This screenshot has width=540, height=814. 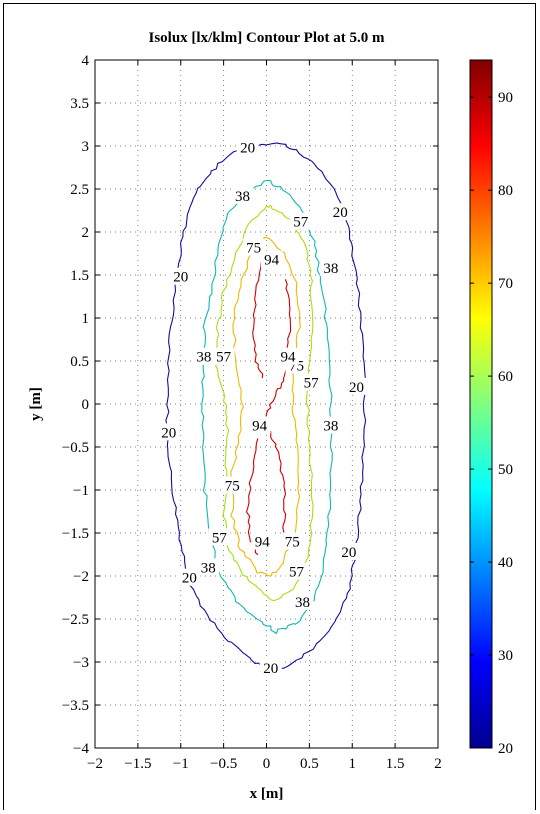 I want to click on colorbar-tick-label: 70, so click(x=505, y=284).